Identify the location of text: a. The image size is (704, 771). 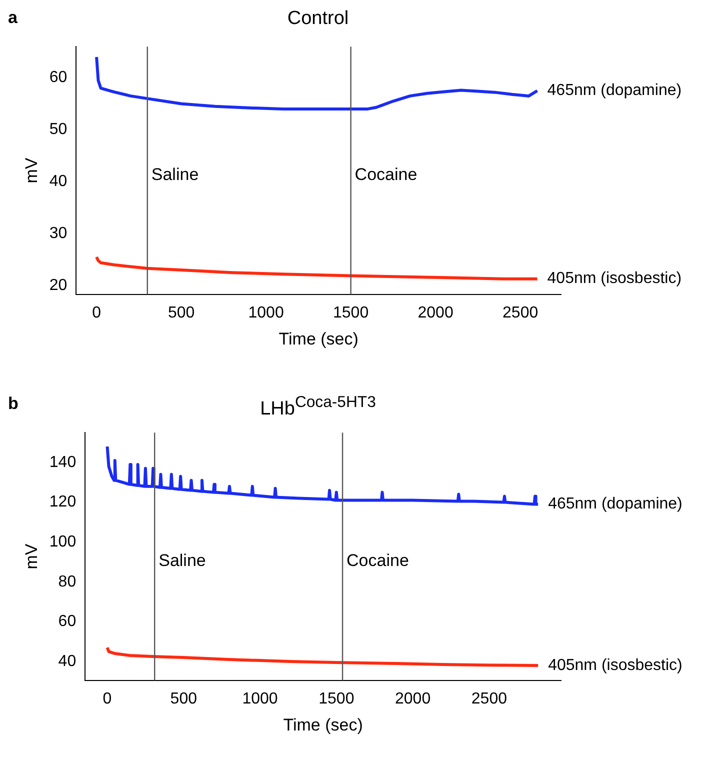
(13, 18).